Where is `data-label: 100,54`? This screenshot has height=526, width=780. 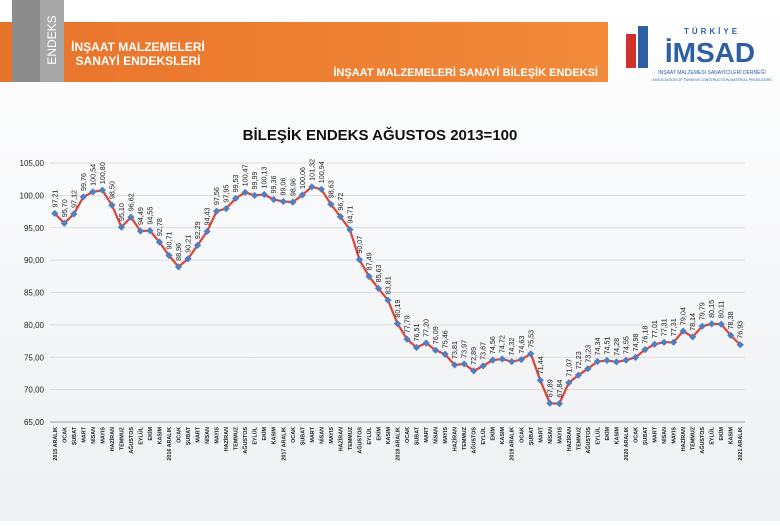 data-label: 100,54 is located at coordinates (92, 175).